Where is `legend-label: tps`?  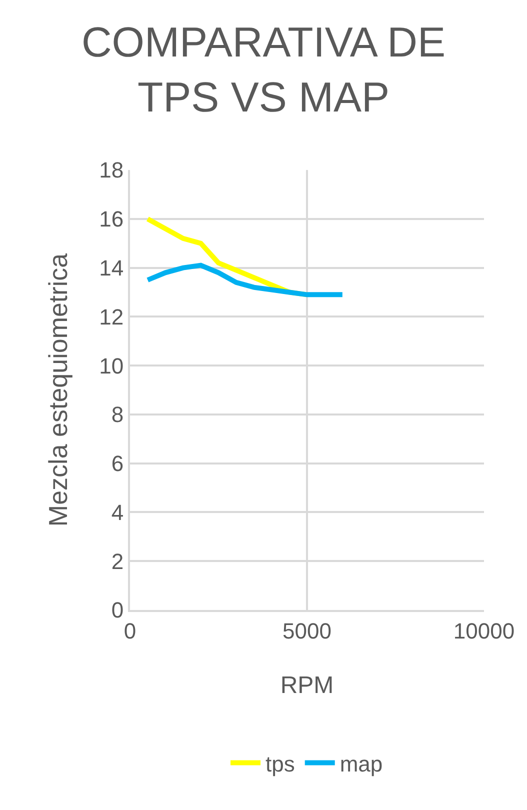
legend-label: tps is located at coordinates (280, 763).